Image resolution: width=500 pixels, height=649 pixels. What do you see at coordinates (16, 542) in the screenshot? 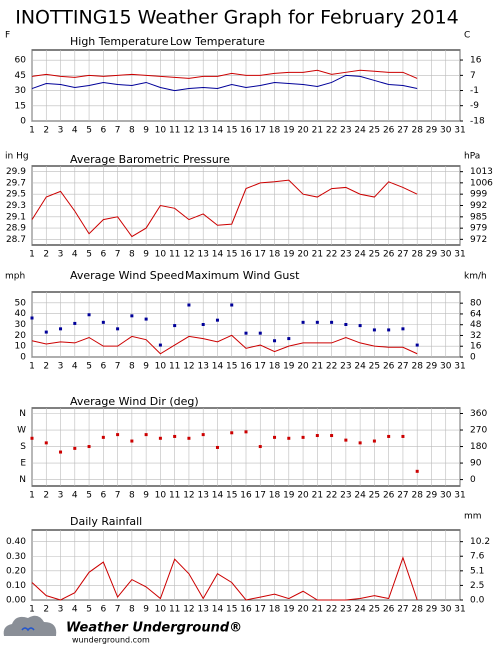
I see `y-tick-label: 0.40` at bounding box center [16, 542].